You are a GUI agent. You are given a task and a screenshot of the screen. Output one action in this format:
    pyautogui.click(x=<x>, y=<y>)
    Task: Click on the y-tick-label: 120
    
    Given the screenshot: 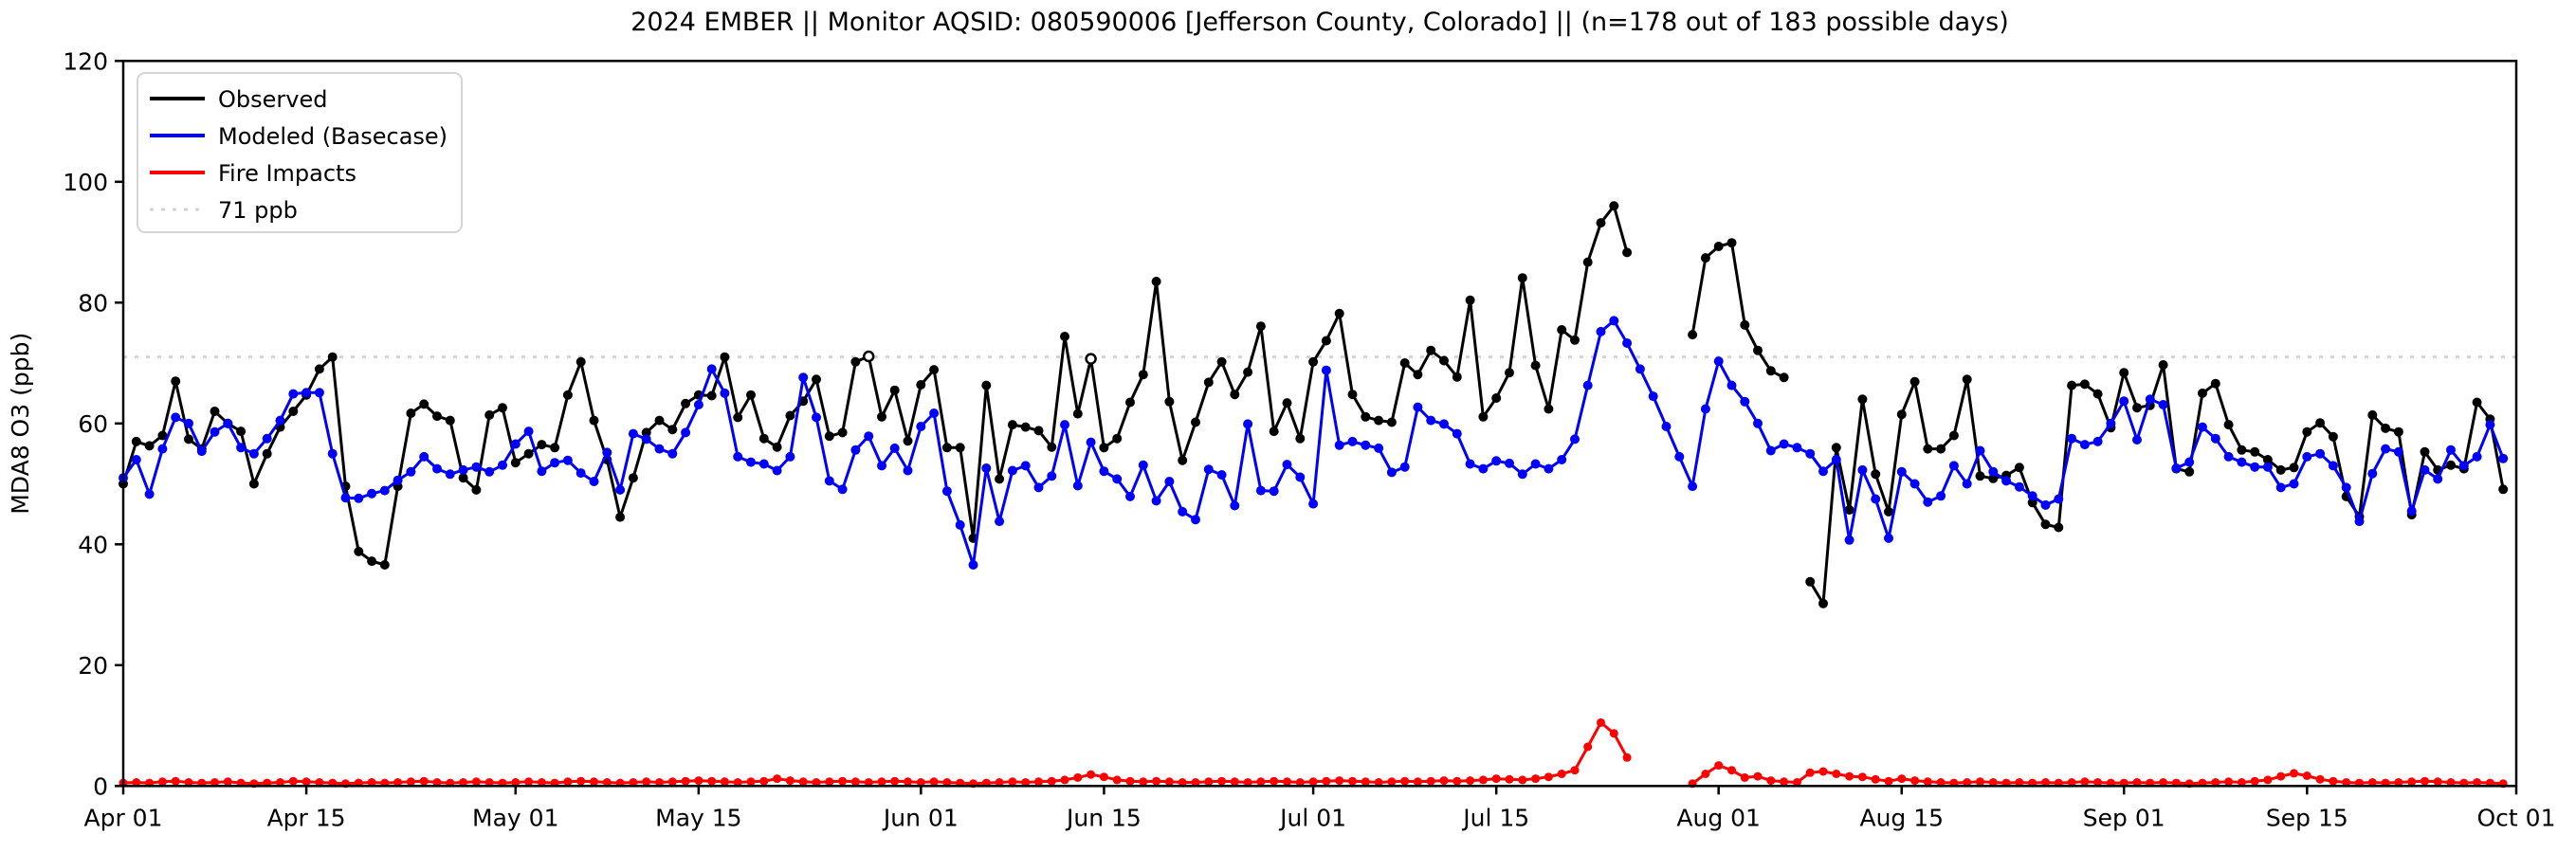 What is the action you would take?
    pyautogui.click(x=85, y=61)
    